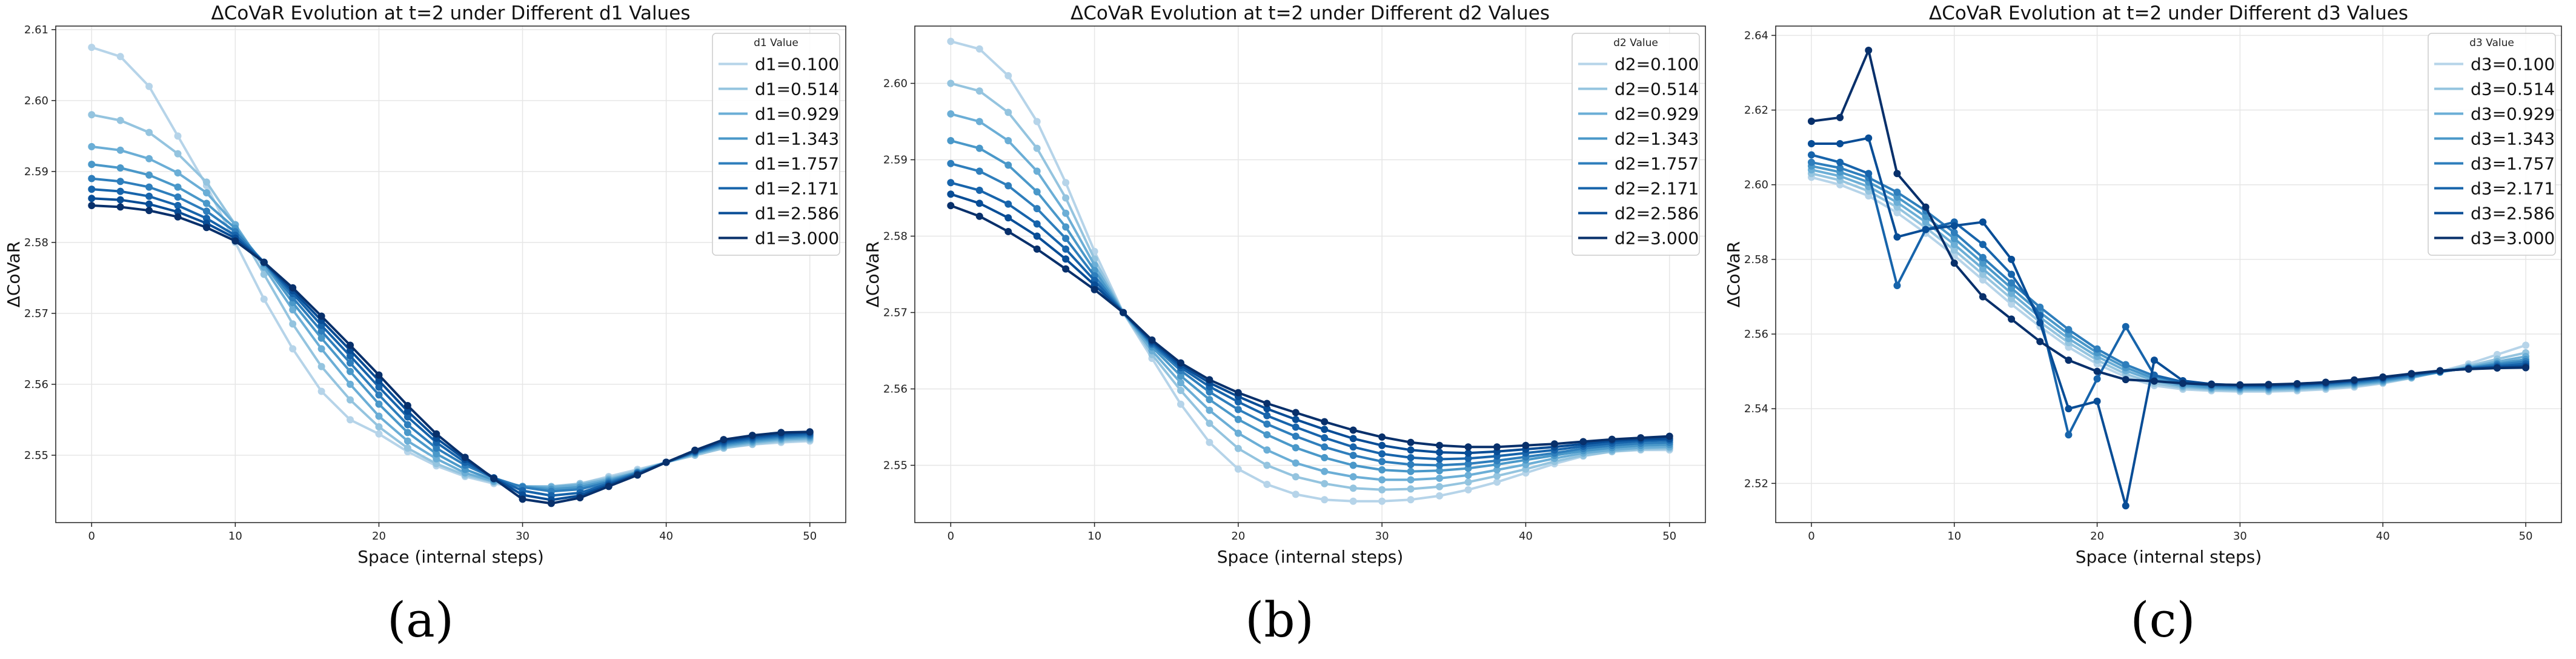 The height and width of the screenshot is (659, 2576). Describe the element at coordinates (91, 536) in the screenshot. I see `x-tick-label: 0` at that location.